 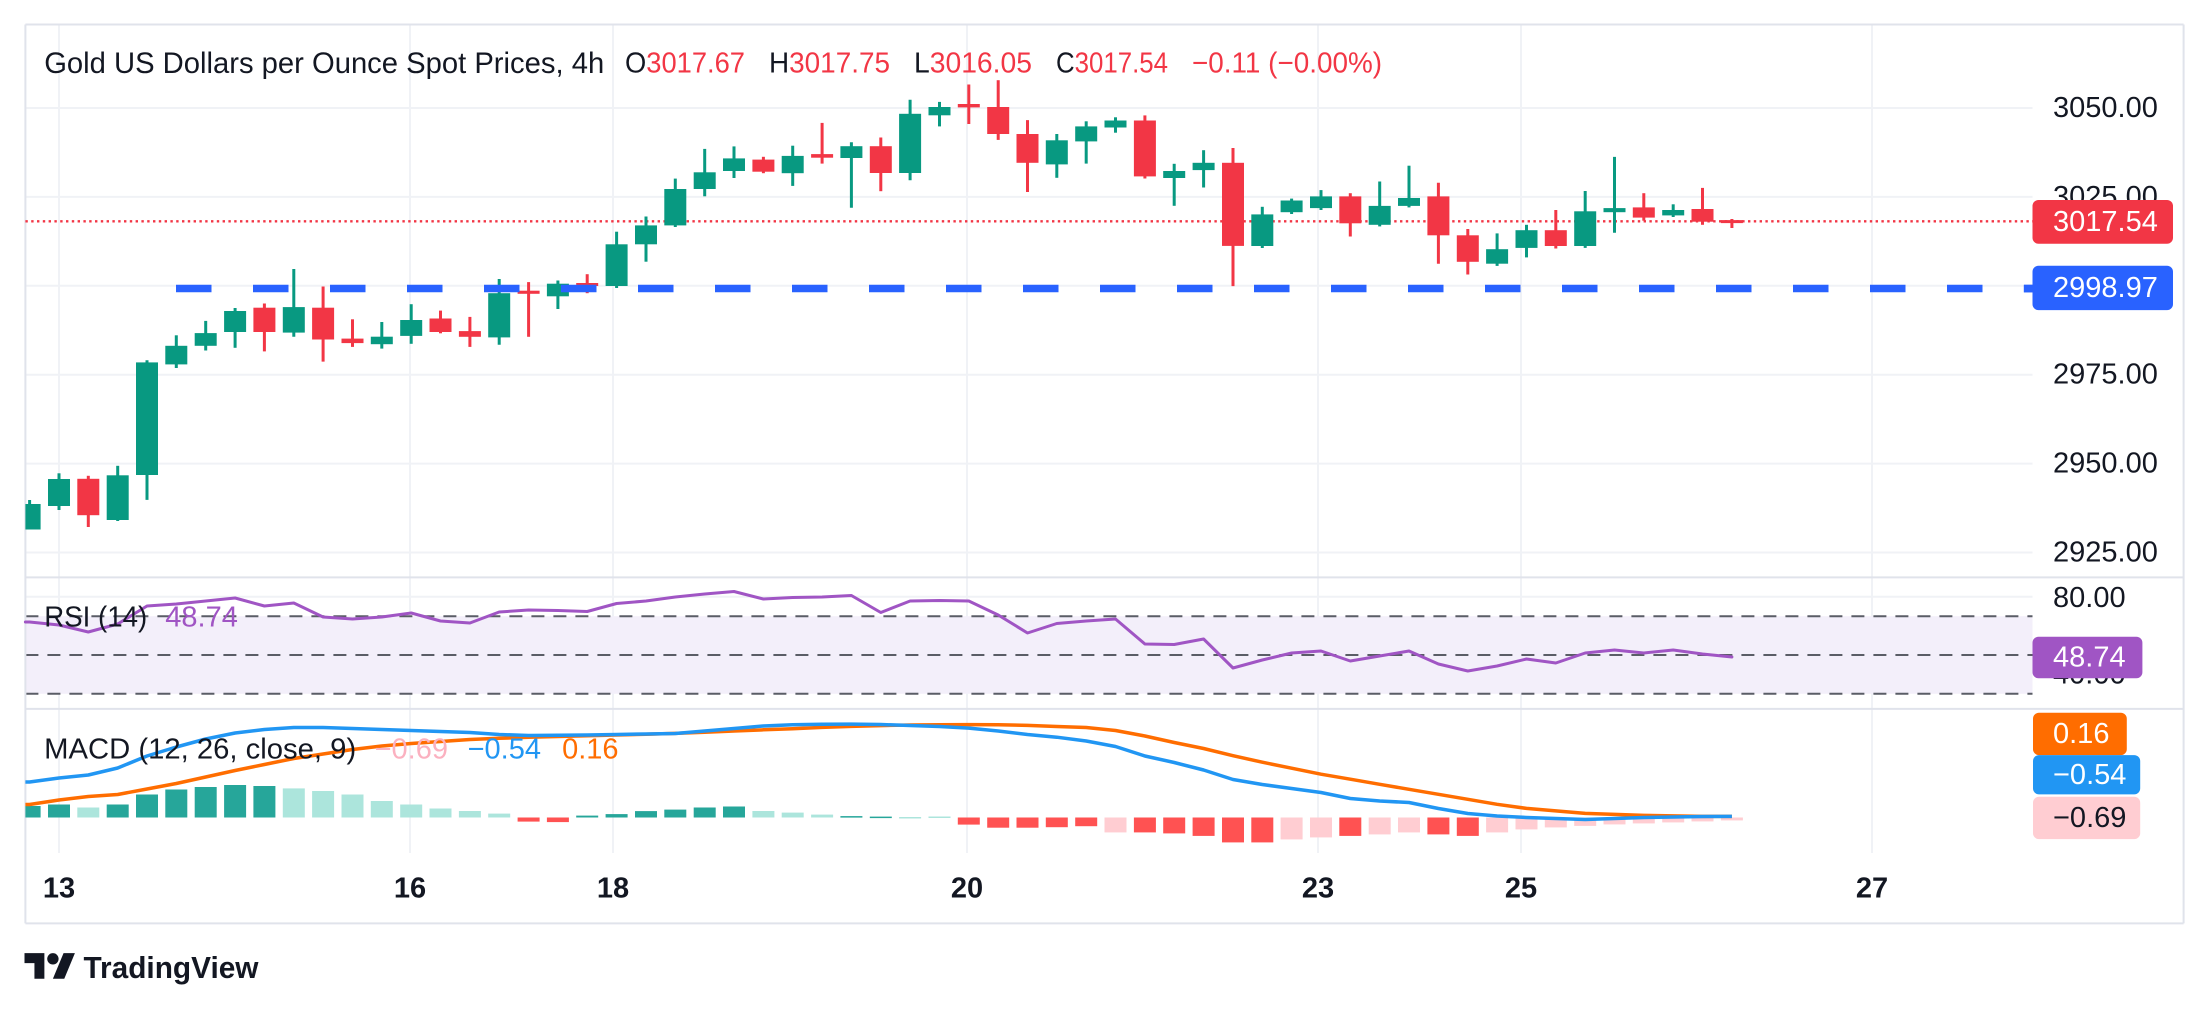 What do you see at coordinates (172, 967) in the screenshot?
I see `svg-text: TradingView` at bounding box center [172, 967].